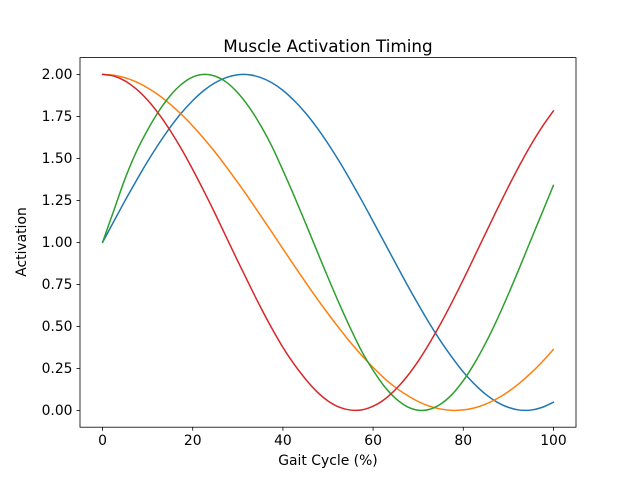 This screenshot has height=480, width=640. Describe the element at coordinates (328, 461) in the screenshot. I see `x-axis-label: Gait Cycle (%)` at that location.